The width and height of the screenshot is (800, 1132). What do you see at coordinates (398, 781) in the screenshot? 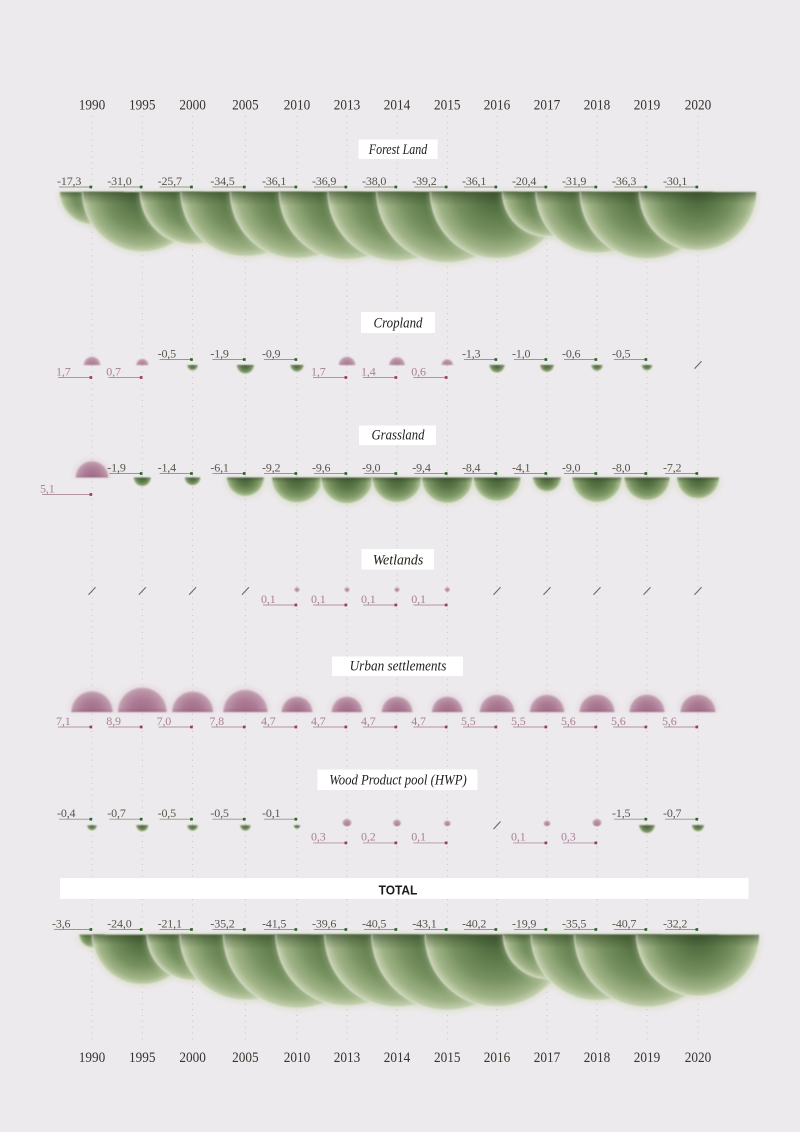
I see `svg-text: Wood Product pool (HWP)` at bounding box center [398, 781].